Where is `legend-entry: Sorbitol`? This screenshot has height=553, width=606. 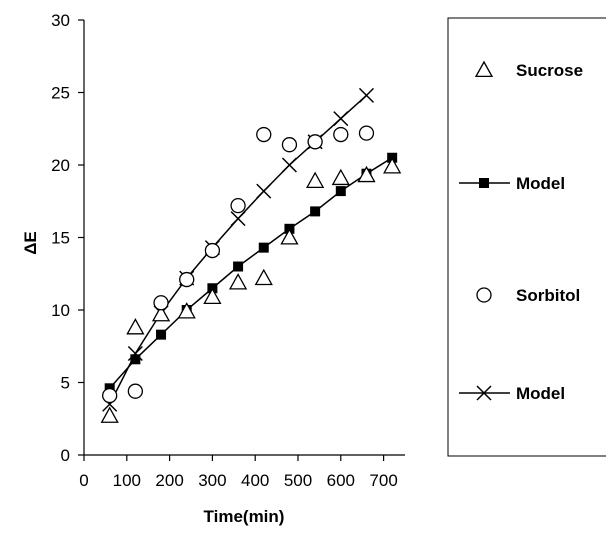 legend-entry: Sorbitol is located at coordinates (528, 295).